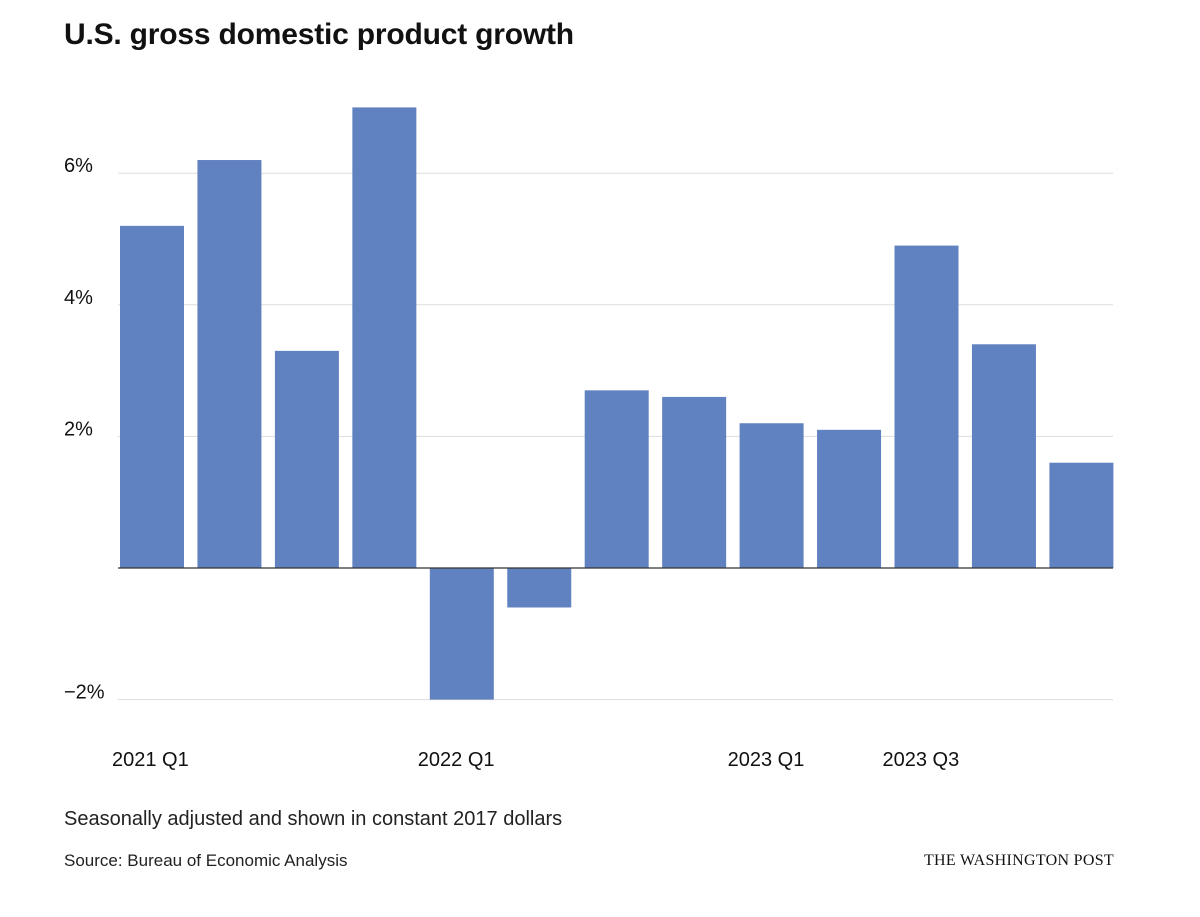 The width and height of the screenshot is (1200, 917). Describe the element at coordinates (84, 693) in the screenshot. I see `y-tick-label: −2%` at that location.